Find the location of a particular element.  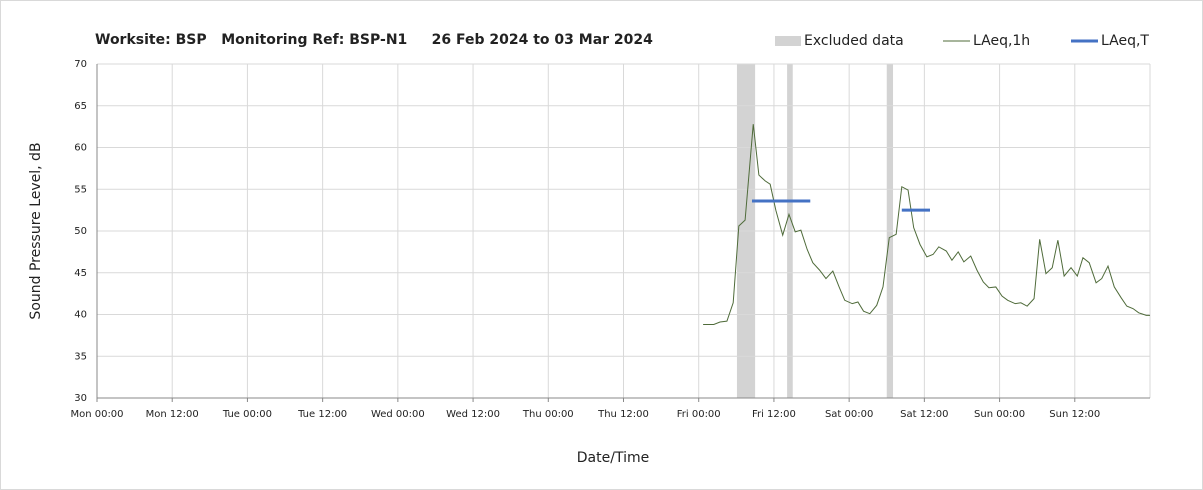

y-tick-label: 30 is located at coordinates (80, 398).